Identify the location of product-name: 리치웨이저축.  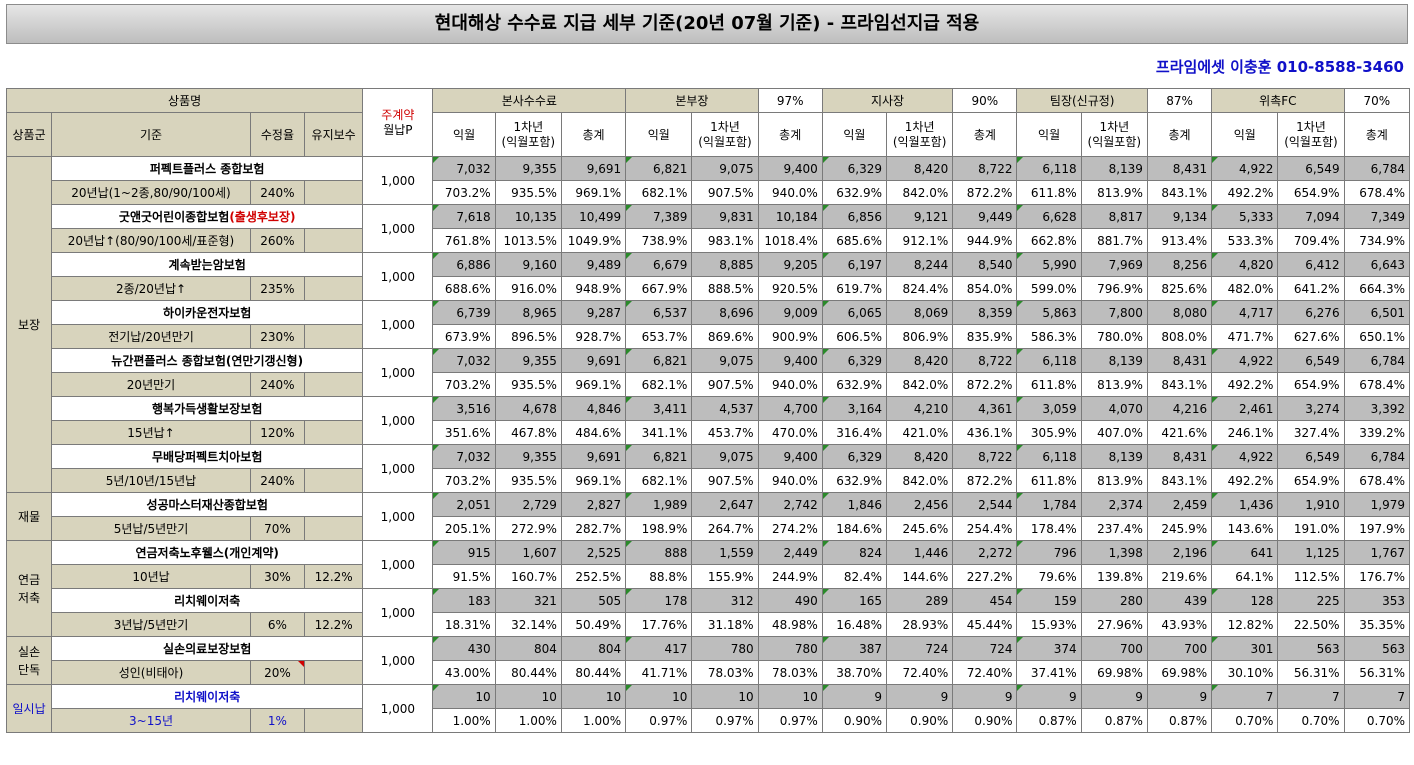
(207, 696).